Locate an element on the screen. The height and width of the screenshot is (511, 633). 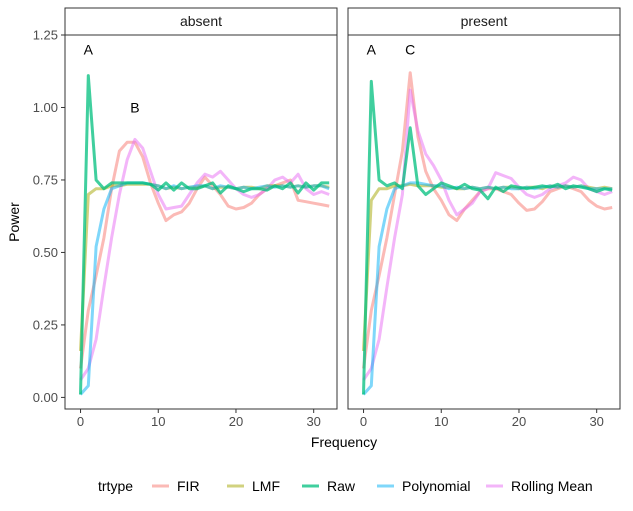
legend-item-fir: FIR is located at coordinates (176, 486).